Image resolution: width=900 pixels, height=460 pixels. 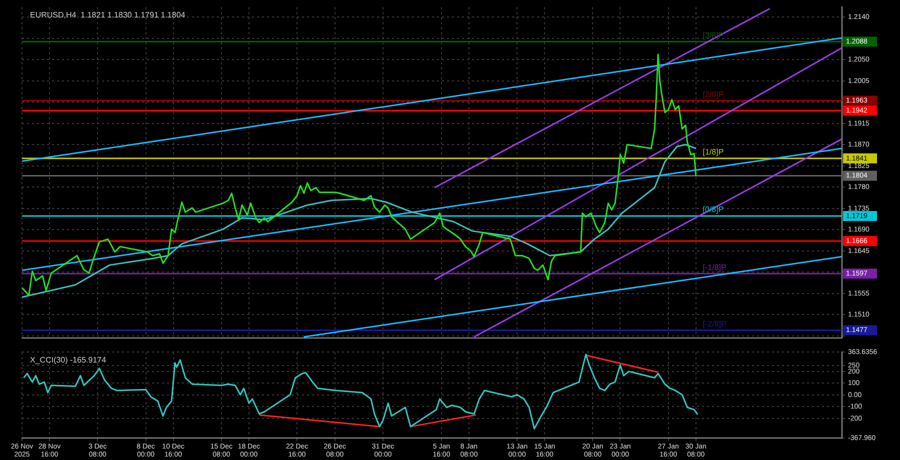 I want to click on chart-title: EURUSD,H4 1.1821 1.1830 1.1791 1.1804, so click(x=108, y=15).